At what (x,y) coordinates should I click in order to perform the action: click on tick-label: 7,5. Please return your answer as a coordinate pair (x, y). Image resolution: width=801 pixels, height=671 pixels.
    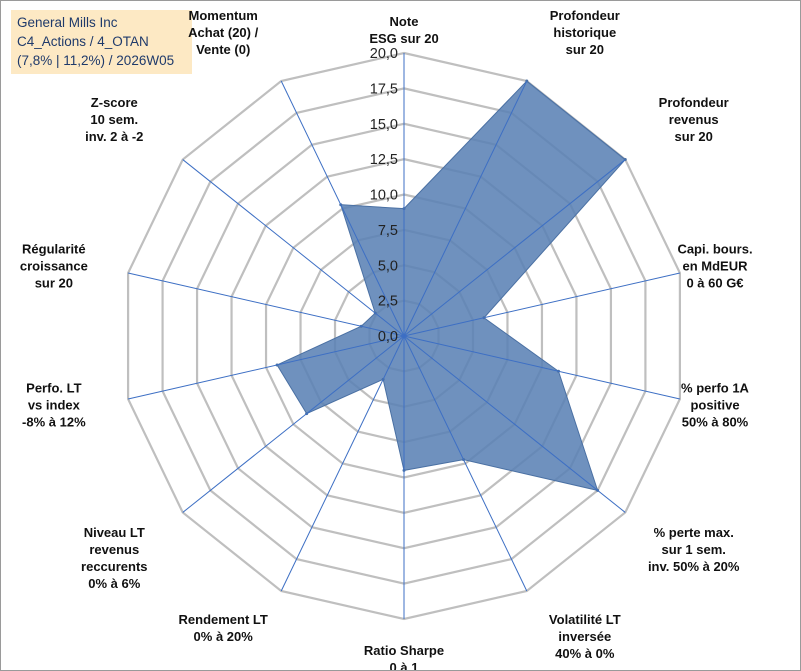
    Looking at the image, I should click on (388, 231).